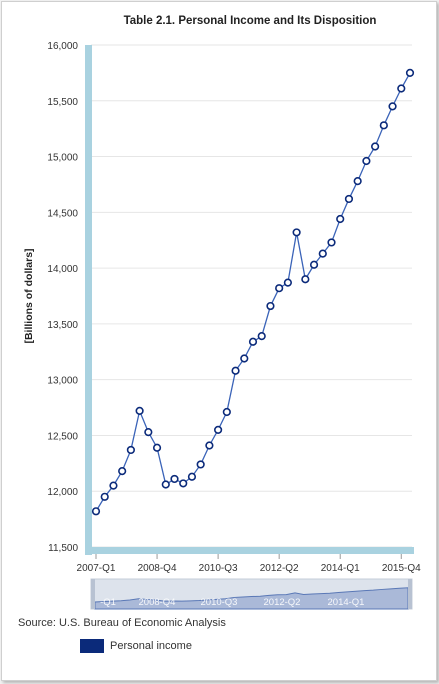  I want to click on navigator-area, so click(251, 598).